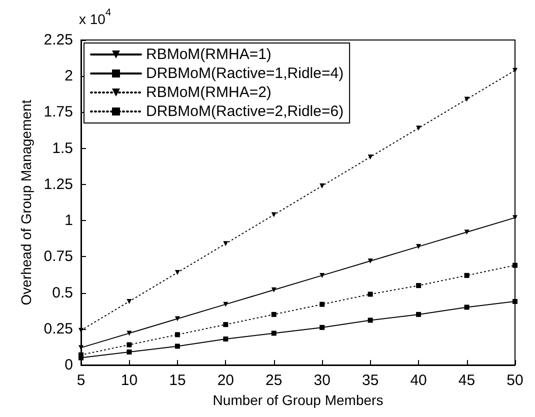 Image resolution: width=535 pixels, height=417 pixels. I want to click on x-tick-label: 5, so click(81, 380).